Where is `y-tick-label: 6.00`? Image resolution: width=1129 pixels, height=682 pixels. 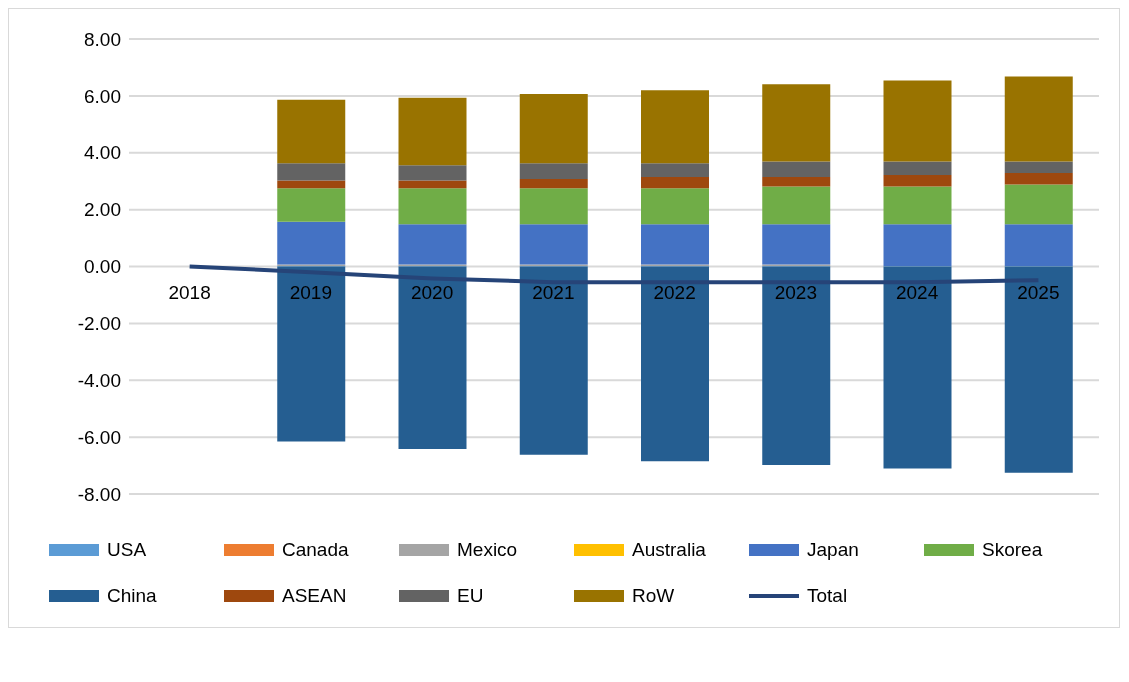
y-tick-label: 6.00 is located at coordinates (102, 96).